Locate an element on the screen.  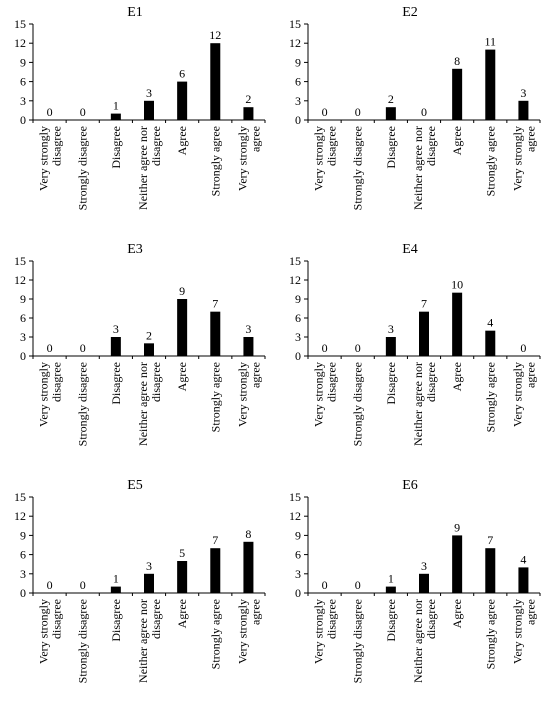
data-label: 6 is located at coordinates (182, 74).